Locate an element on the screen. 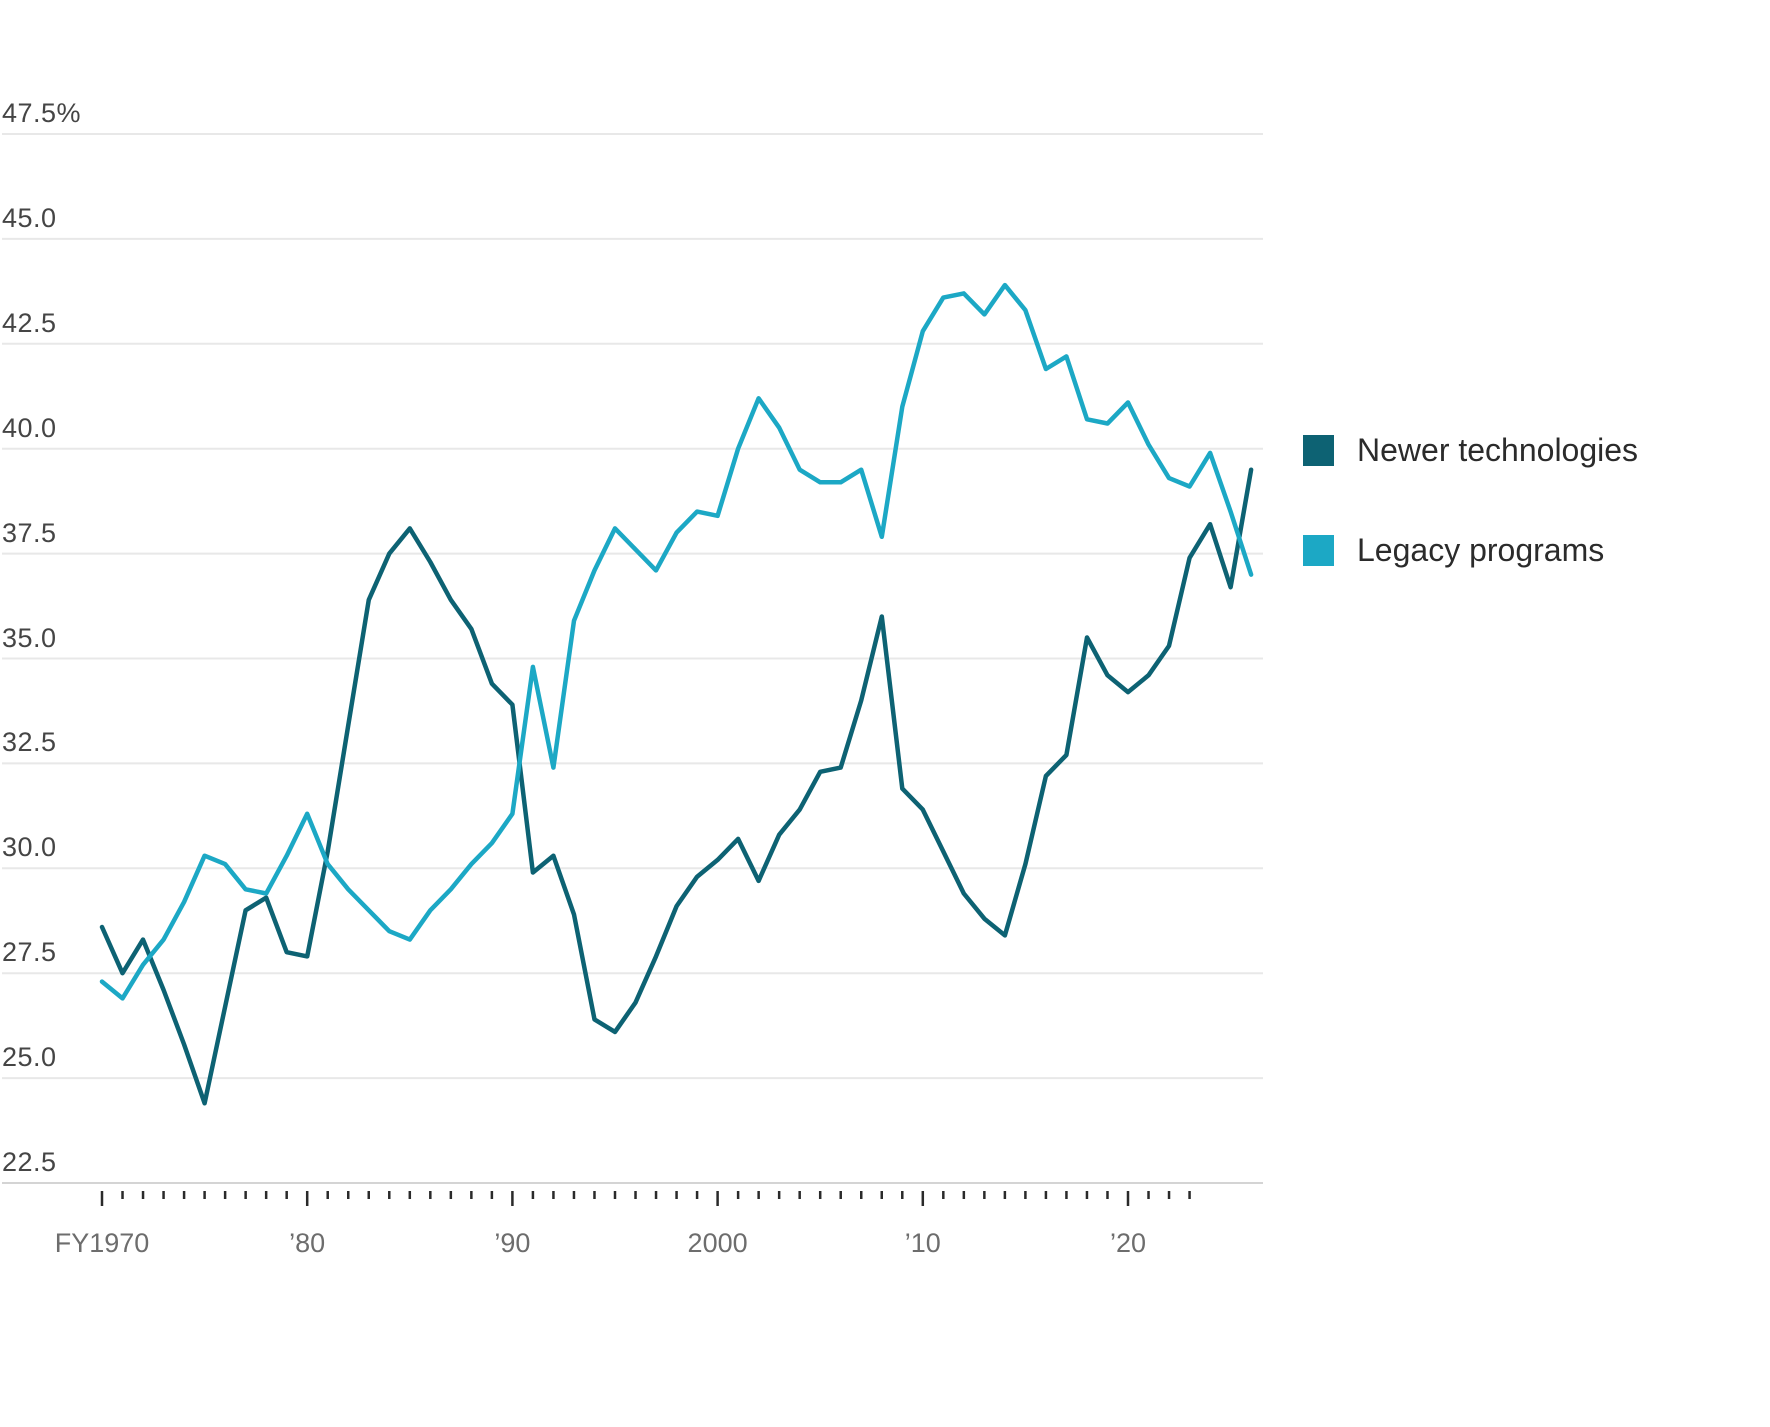 The height and width of the screenshot is (1427, 1770). y-axis-label: 25.0 is located at coordinates (29, 1057).